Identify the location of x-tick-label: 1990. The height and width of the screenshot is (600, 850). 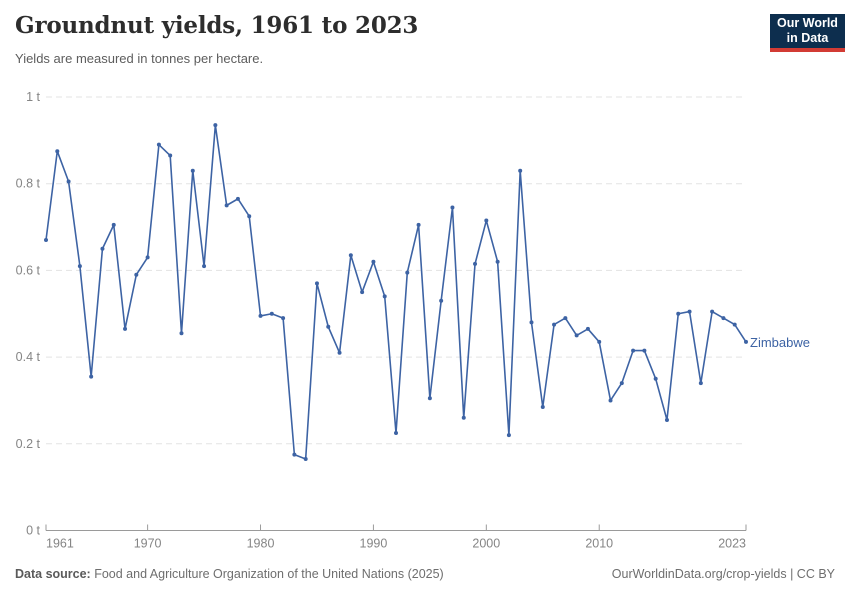
(374, 544).